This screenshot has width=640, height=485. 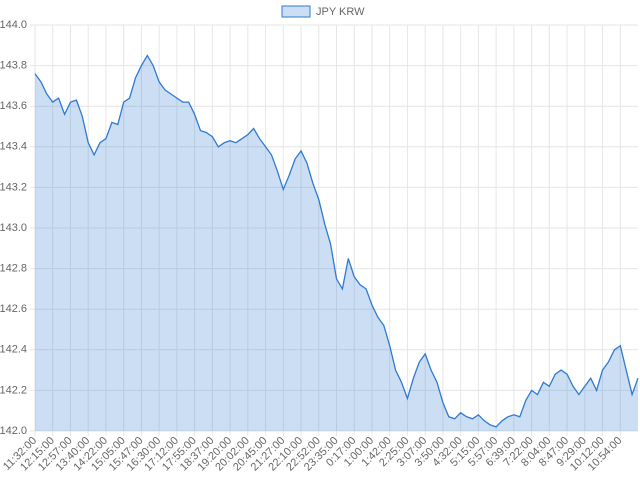 I want to click on y-tick-label: 143.6, so click(x=13, y=106).